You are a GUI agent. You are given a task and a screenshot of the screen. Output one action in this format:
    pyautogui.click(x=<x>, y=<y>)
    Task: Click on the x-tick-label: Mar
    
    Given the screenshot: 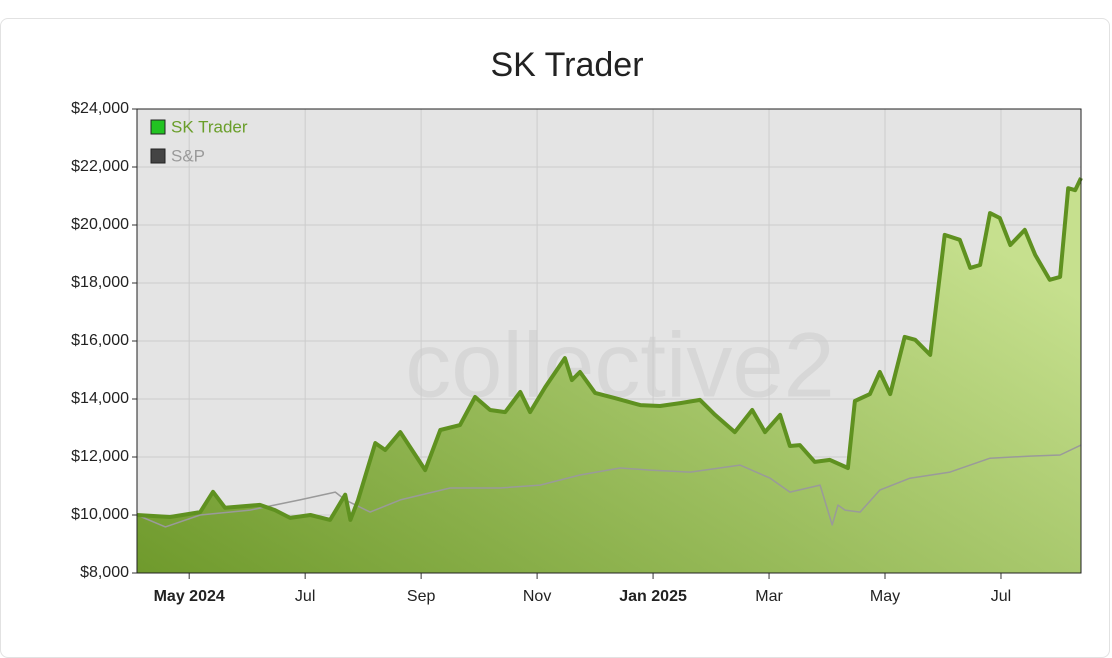 What is the action you would take?
    pyautogui.click(x=769, y=596)
    